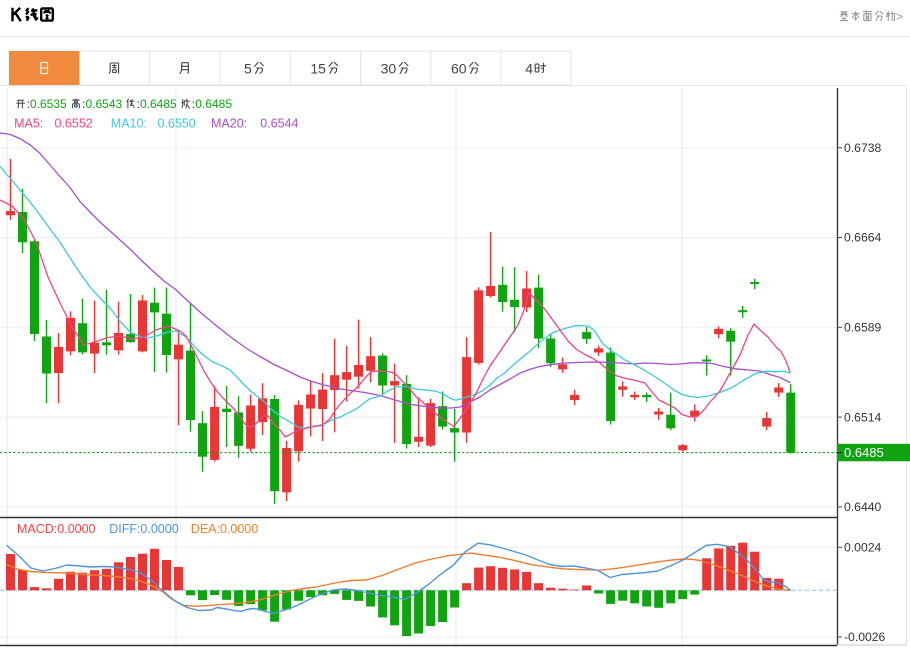 This screenshot has width=910, height=648. I want to click on svg-text: 0.6535, so click(48, 104).